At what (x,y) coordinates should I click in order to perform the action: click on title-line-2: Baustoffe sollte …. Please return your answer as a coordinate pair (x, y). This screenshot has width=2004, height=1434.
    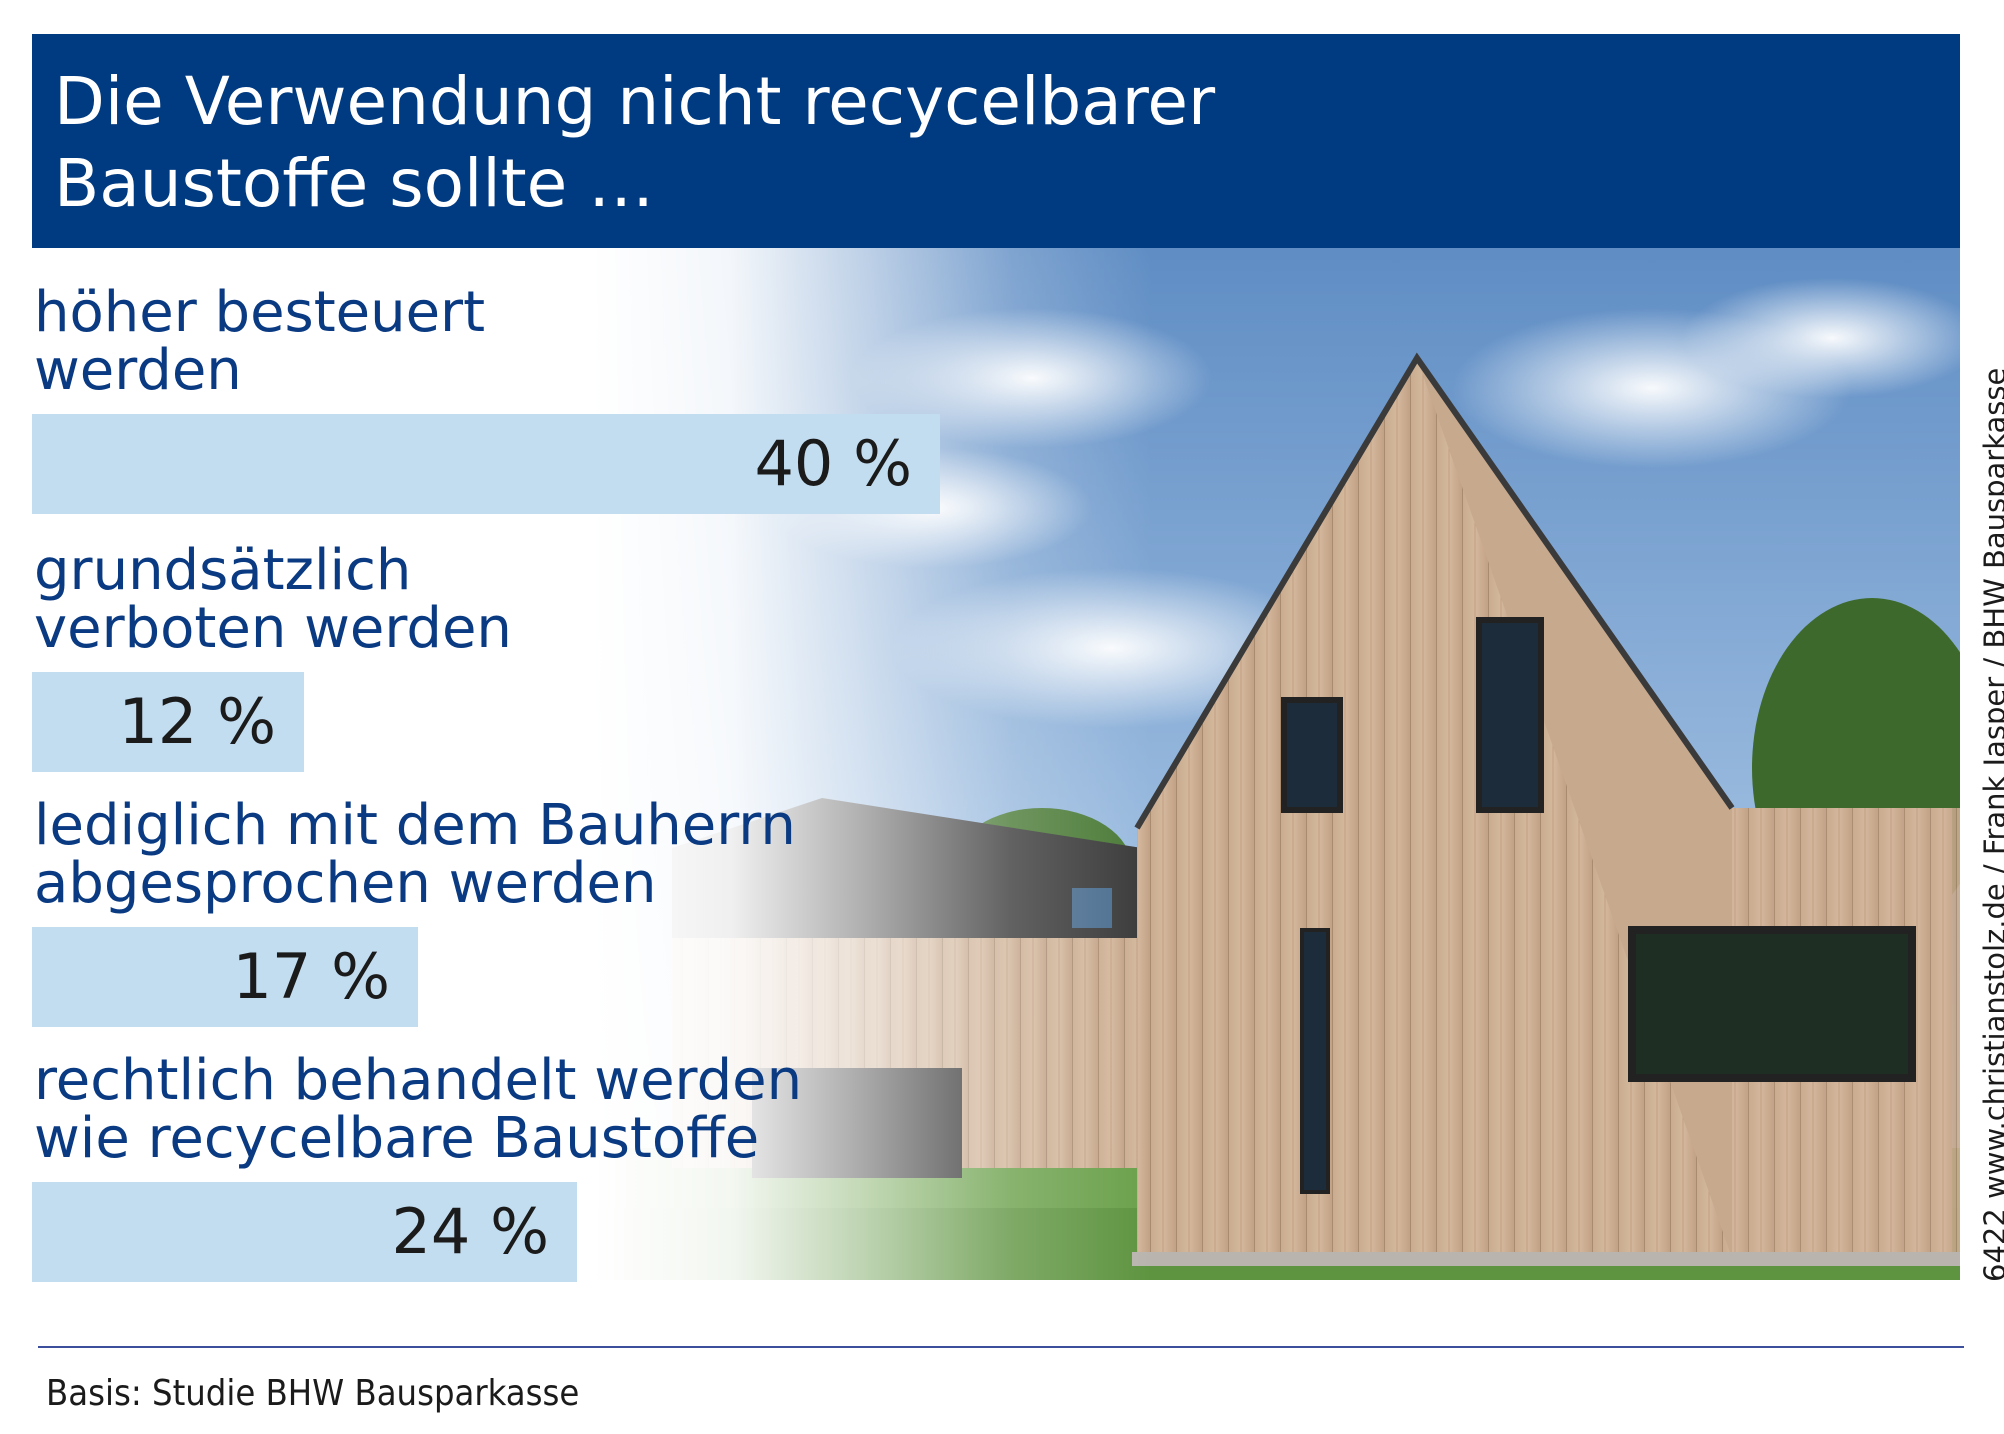
    Looking at the image, I should click on (354, 183).